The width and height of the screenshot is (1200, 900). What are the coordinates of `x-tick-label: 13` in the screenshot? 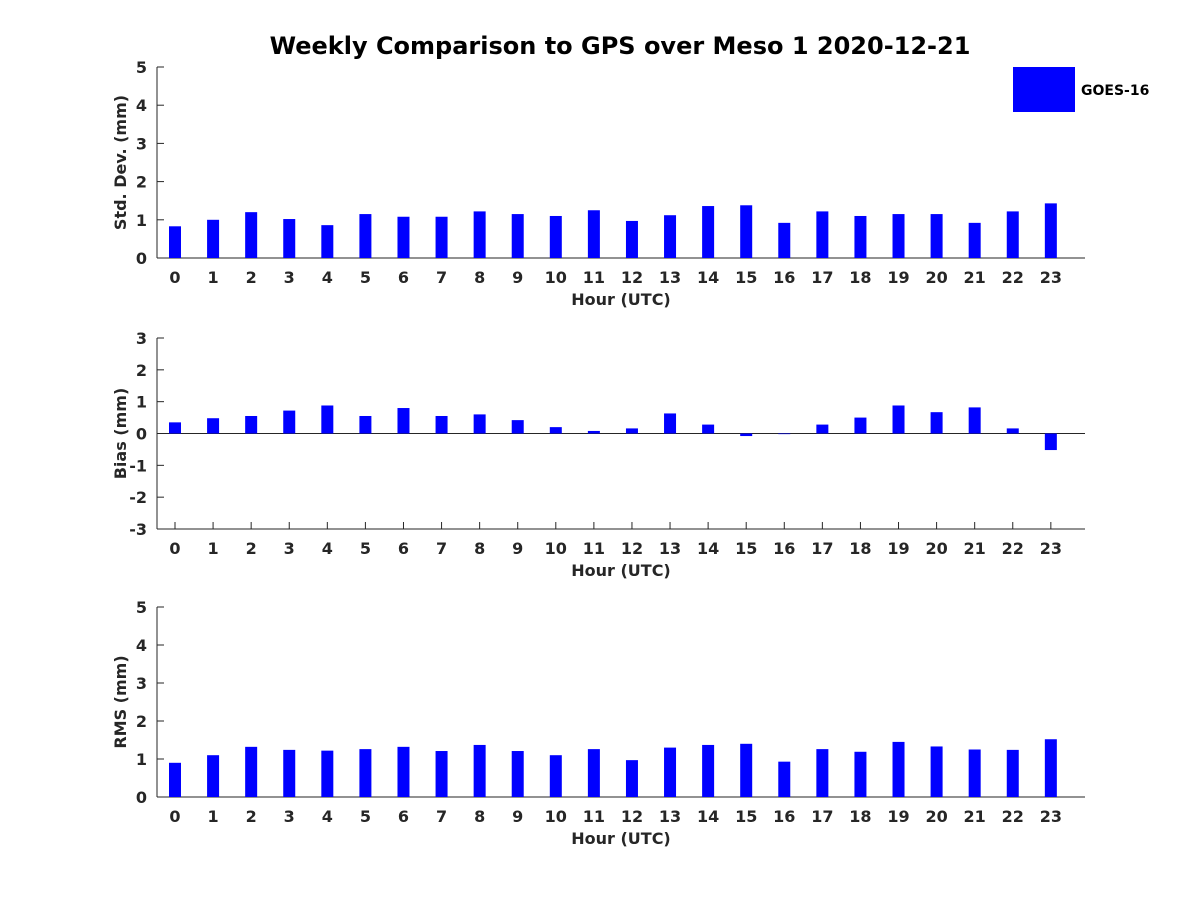 It's located at (670, 816).